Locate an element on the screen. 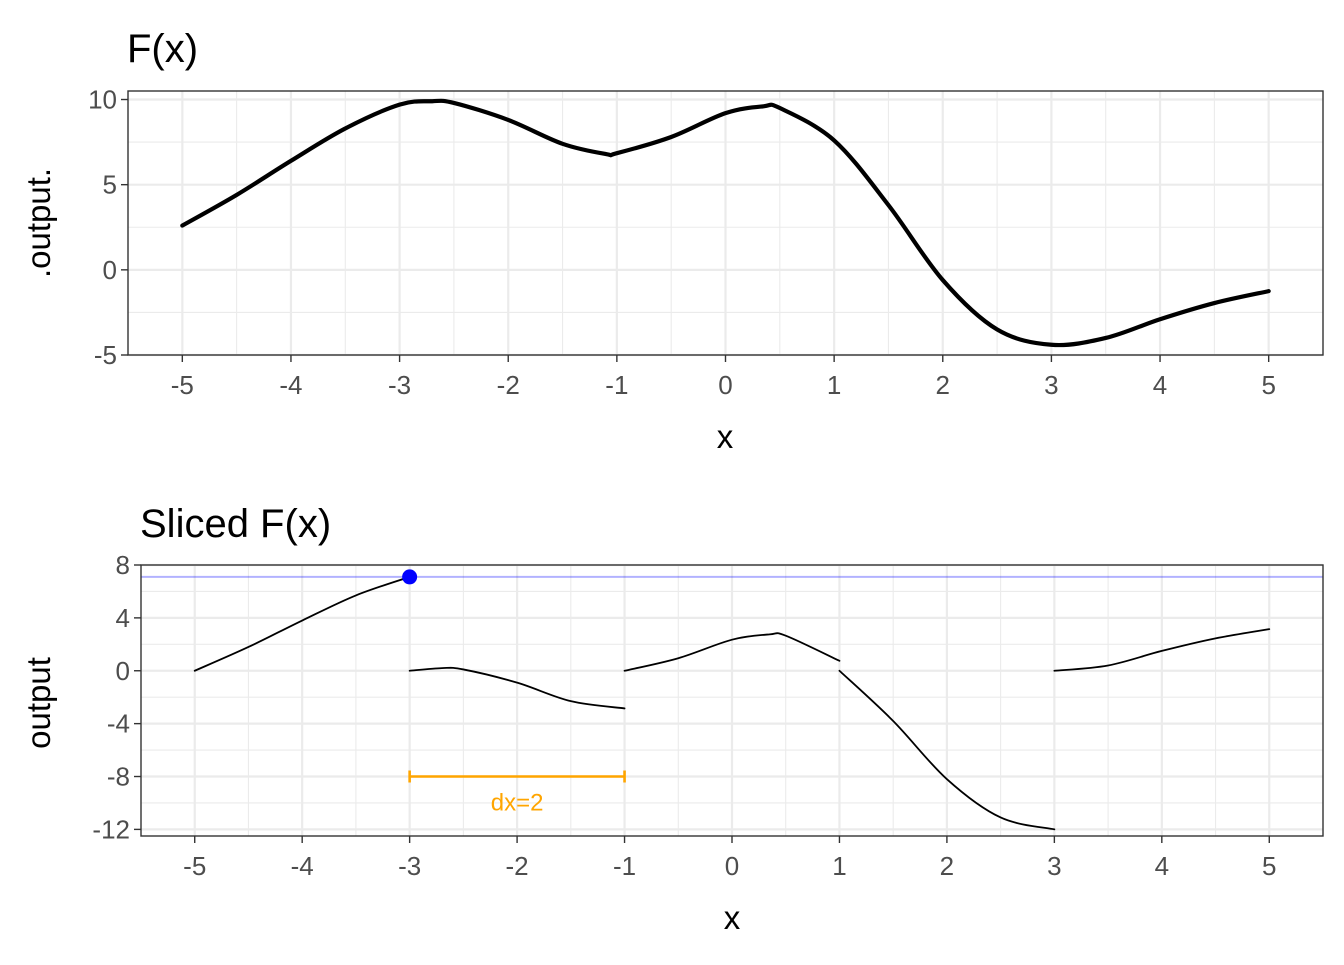 Image resolution: width=1344 pixels, height=965 pixels. y-tick-label: 4 is located at coordinates (123, 618).